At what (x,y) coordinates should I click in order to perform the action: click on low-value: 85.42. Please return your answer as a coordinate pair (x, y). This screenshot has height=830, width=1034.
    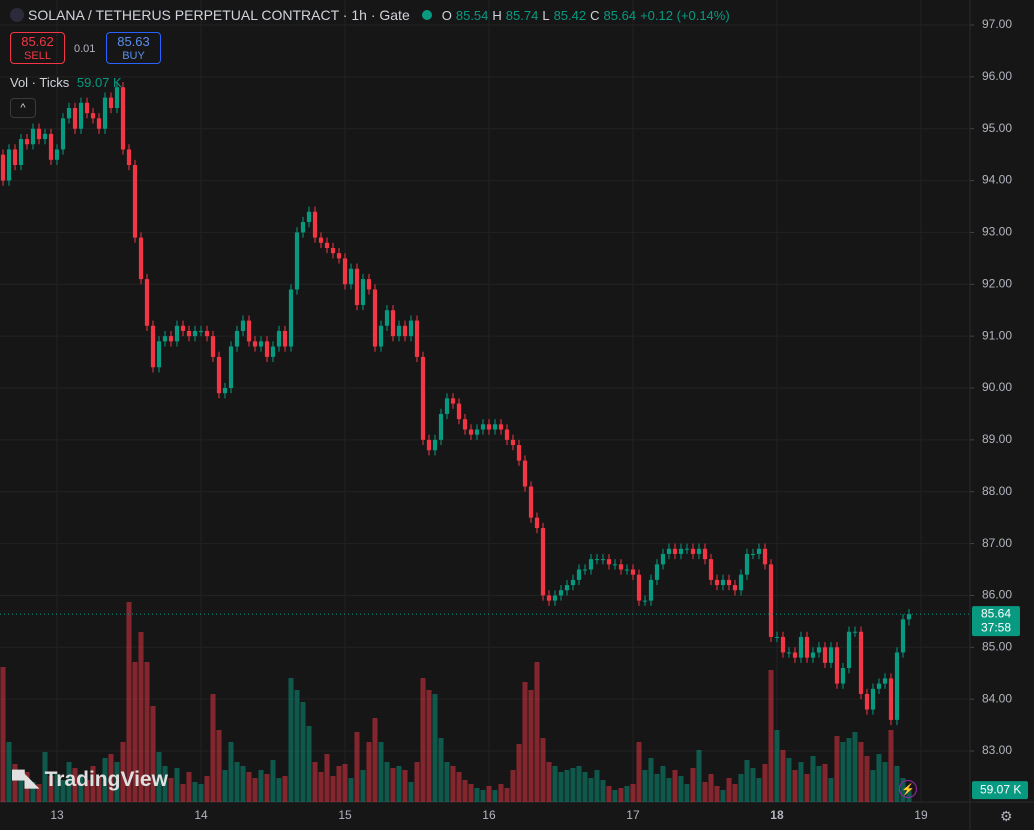
    Looking at the image, I should click on (570, 15).